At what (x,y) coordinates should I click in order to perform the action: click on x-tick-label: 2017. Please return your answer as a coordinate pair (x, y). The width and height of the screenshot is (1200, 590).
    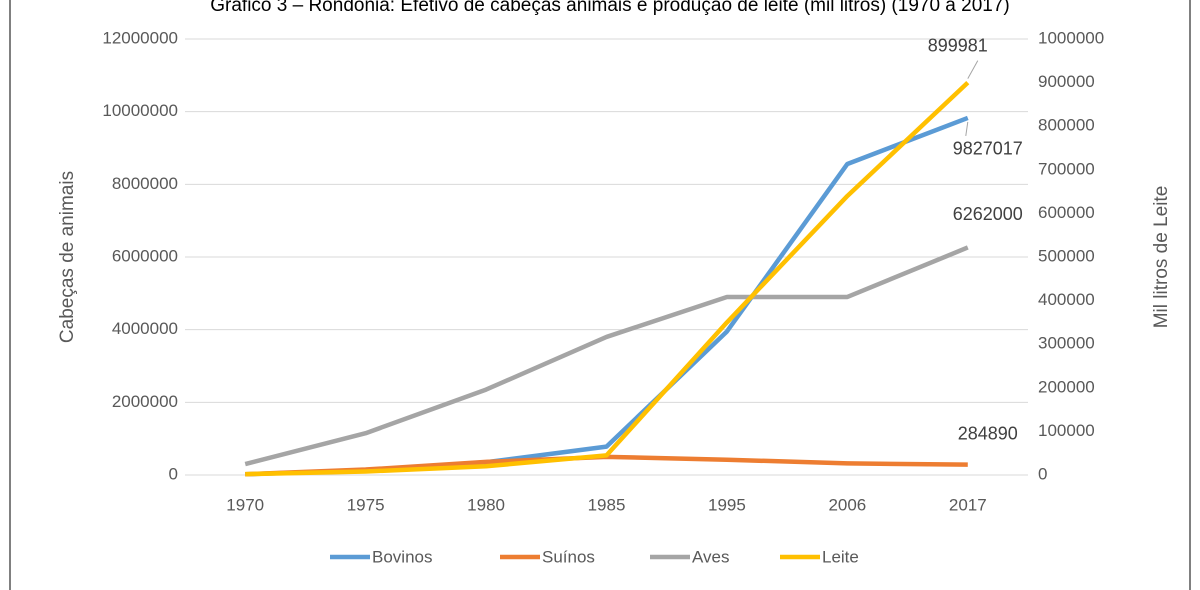
    Looking at the image, I should click on (968, 504).